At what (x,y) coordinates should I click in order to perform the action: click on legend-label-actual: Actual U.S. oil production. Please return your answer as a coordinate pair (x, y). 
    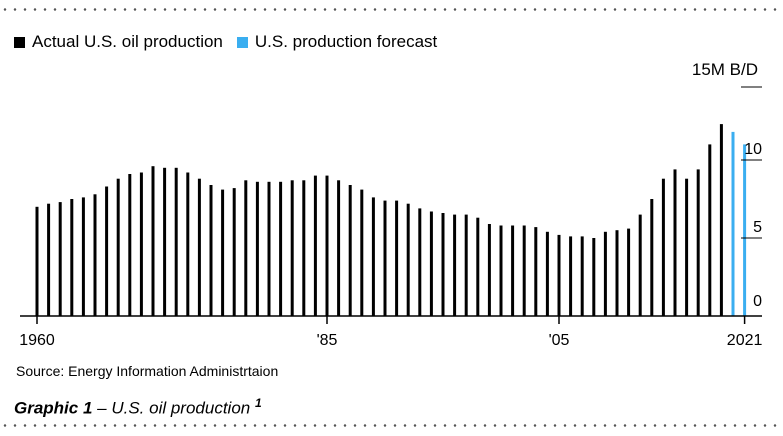
    Looking at the image, I should click on (127, 41).